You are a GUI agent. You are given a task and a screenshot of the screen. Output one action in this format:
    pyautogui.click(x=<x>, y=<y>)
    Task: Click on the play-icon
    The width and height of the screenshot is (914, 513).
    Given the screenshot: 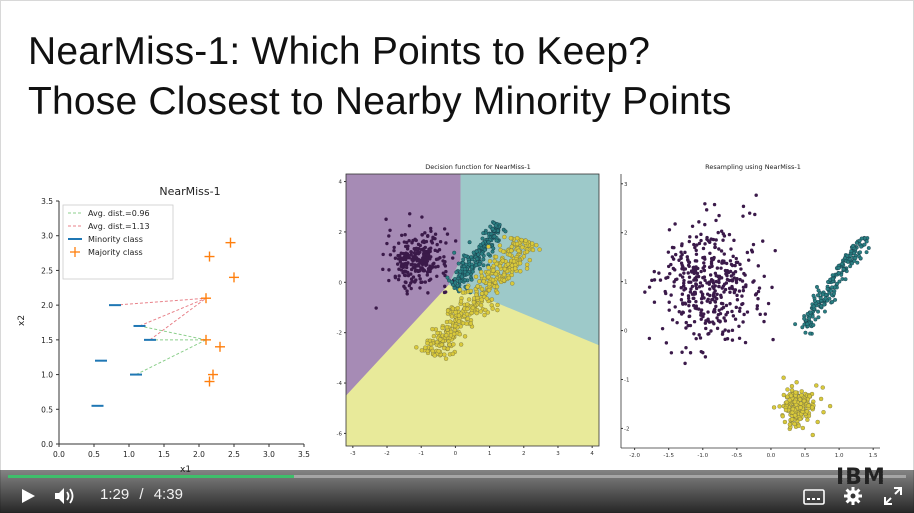 What is the action you would take?
    pyautogui.click(x=28, y=496)
    